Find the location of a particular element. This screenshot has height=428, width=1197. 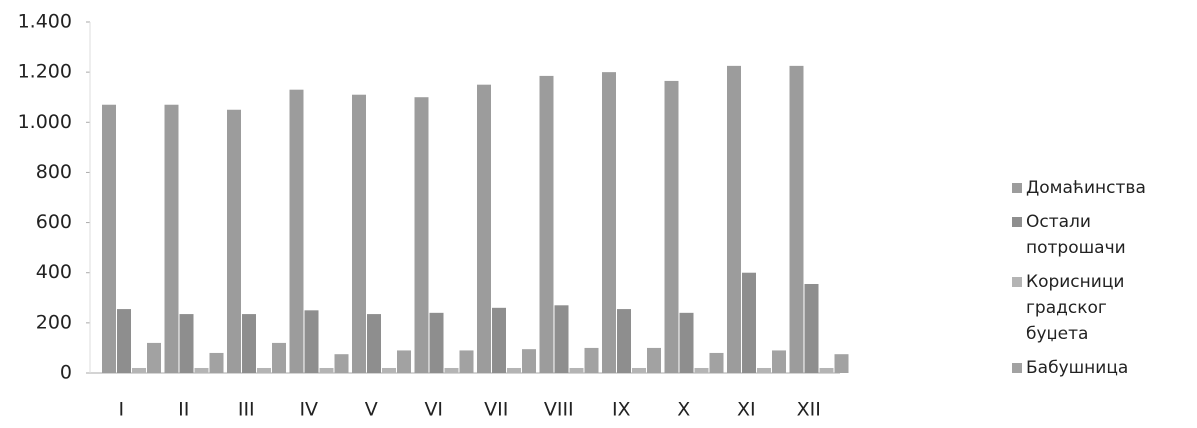

legend-item: Домаћинства is located at coordinates (1092, 188).